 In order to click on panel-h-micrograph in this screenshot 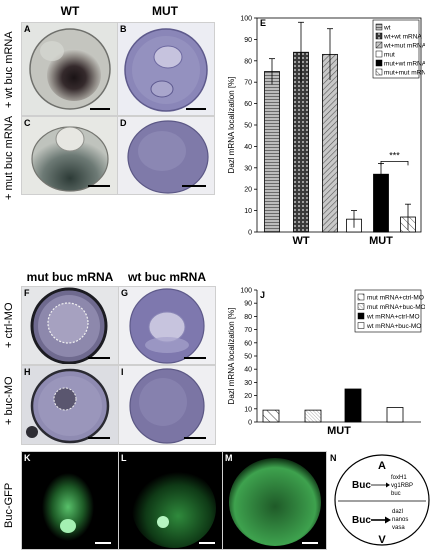, I will do `click(70, 405)`.